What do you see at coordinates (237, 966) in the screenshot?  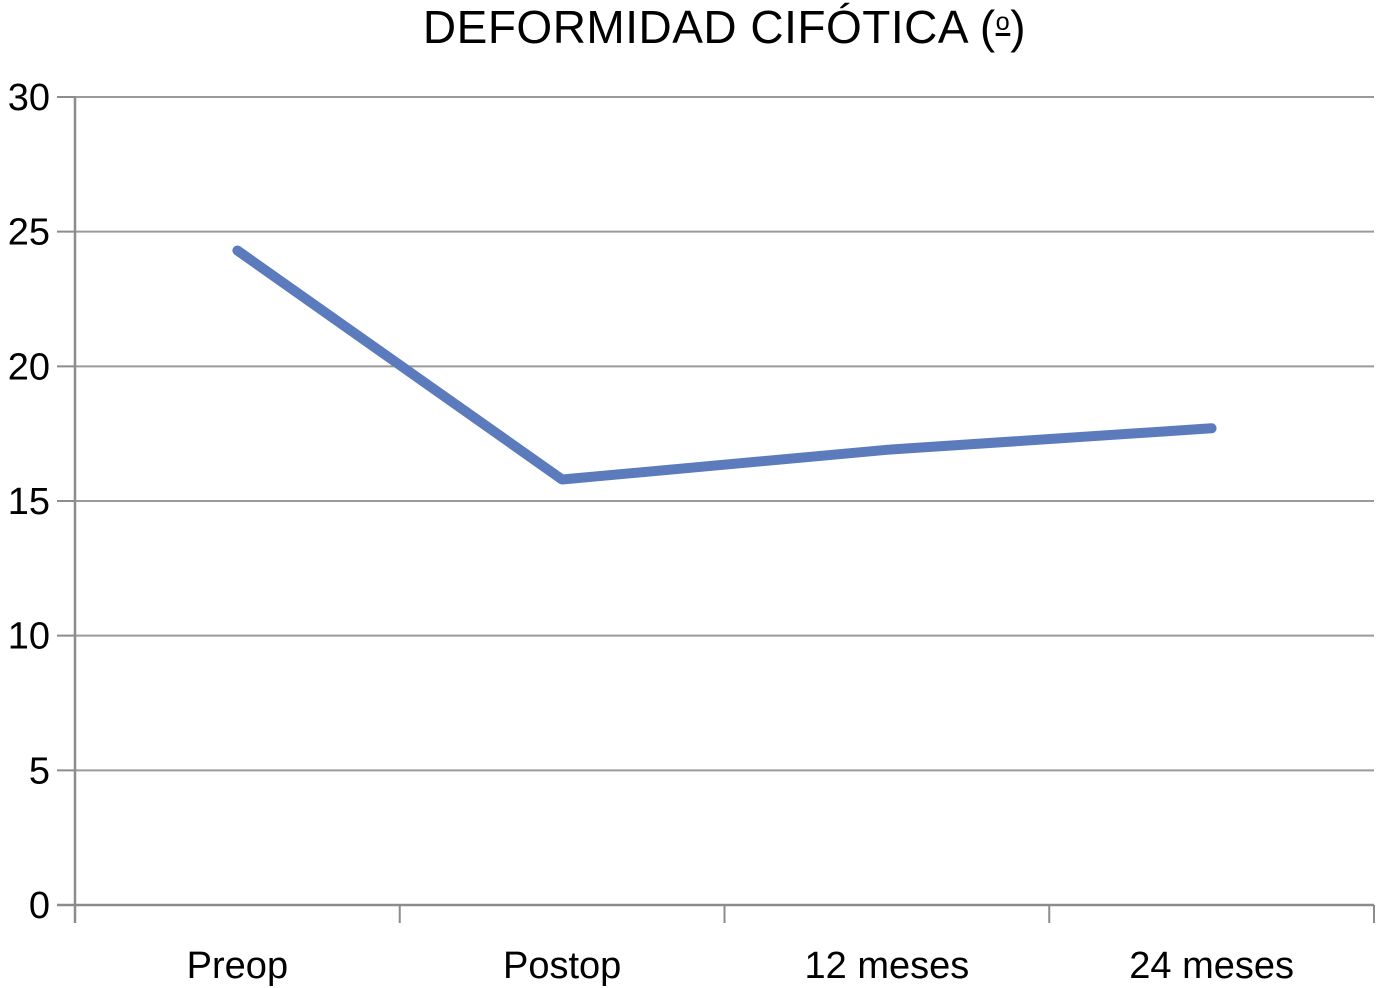 I see `x-category-label: Preop` at bounding box center [237, 966].